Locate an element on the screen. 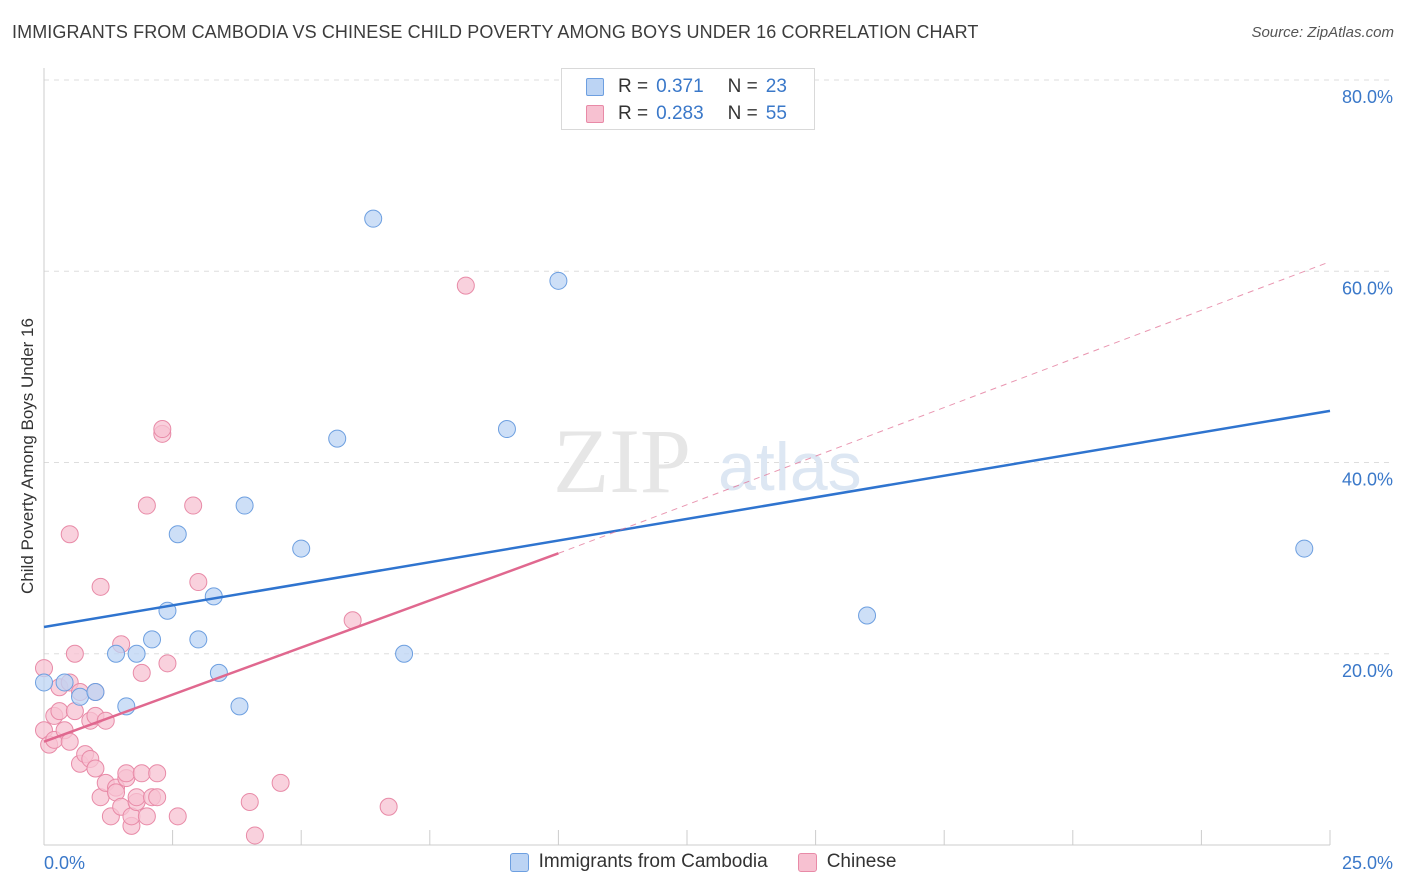 This screenshot has width=1406, height=892. n-value: 55 is located at coordinates (776, 113).